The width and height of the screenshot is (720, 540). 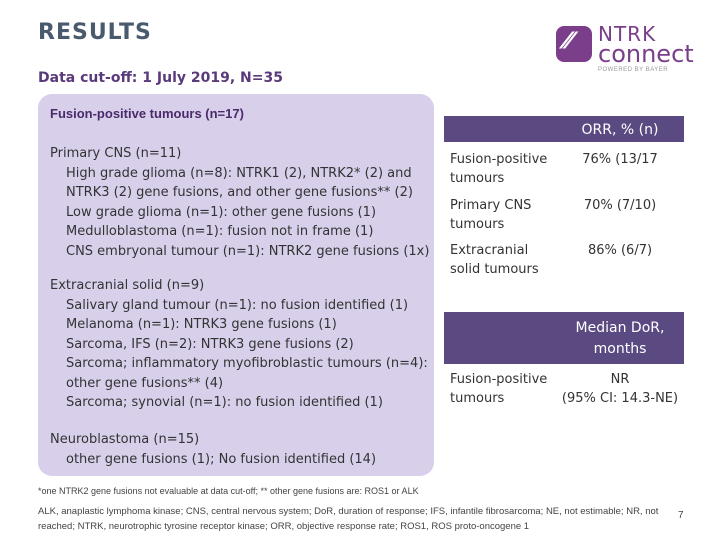 What do you see at coordinates (620, 389) in the screenshot?
I see `dor-row-value: NR (95% CI: 14.3-NE)` at bounding box center [620, 389].